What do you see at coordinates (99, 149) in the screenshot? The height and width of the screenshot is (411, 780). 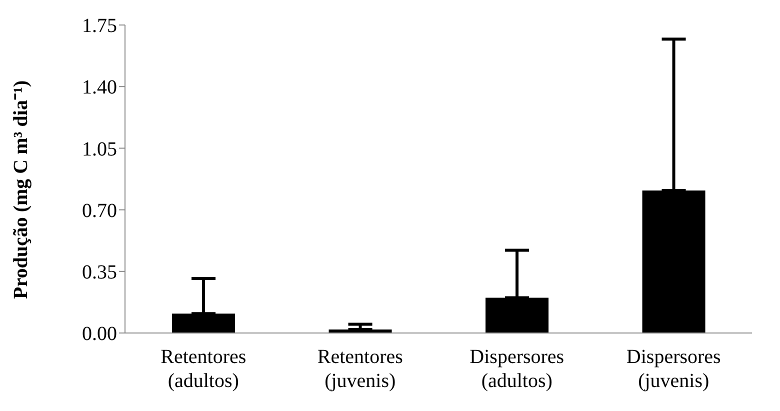 I see `y-tick-label: 1.05` at bounding box center [99, 149].